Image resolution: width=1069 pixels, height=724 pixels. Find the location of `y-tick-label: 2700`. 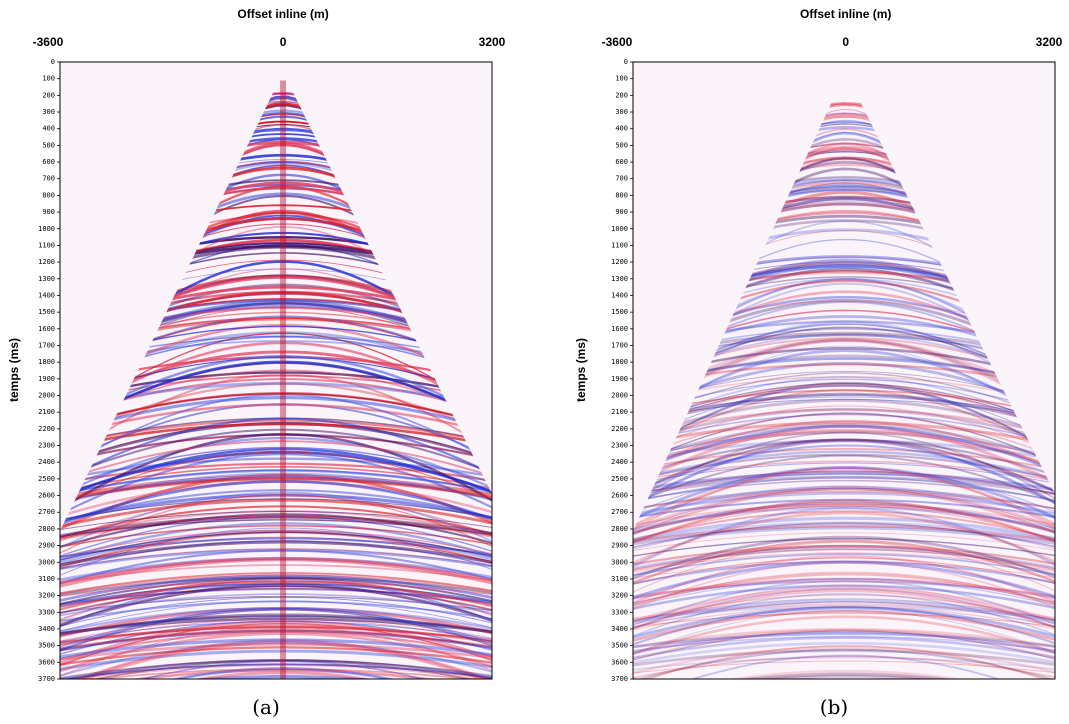

y-tick-label: 2700 is located at coordinates (619, 512).